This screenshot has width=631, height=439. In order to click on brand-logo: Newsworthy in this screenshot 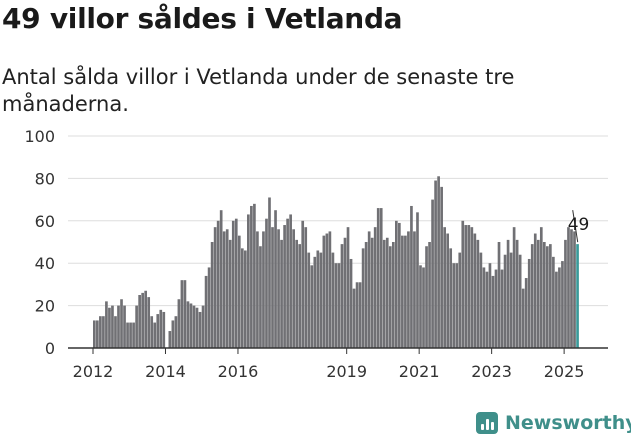, I will do `click(553, 423)`.